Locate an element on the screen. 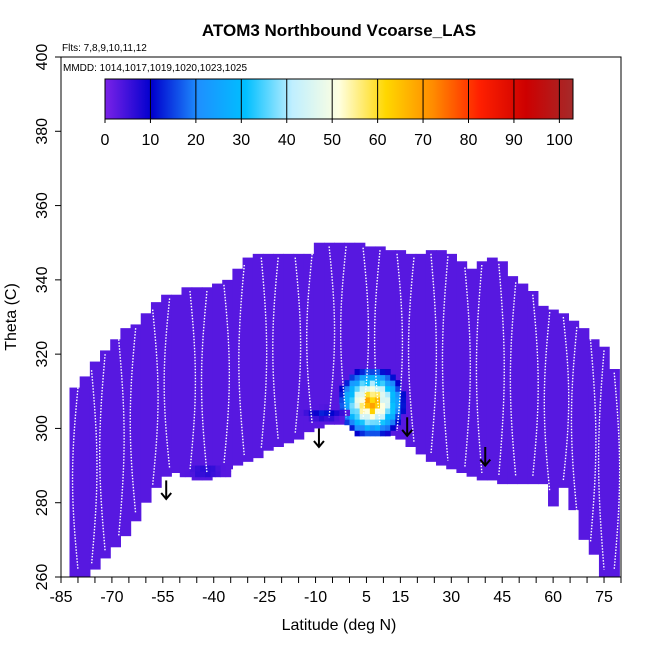 Image resolution: width=650 pixels, height=650 pixels. colorbar-ticks: 0 10 20 30 40 50 60 70 80 90 100 is located at coordinates (337, 114).